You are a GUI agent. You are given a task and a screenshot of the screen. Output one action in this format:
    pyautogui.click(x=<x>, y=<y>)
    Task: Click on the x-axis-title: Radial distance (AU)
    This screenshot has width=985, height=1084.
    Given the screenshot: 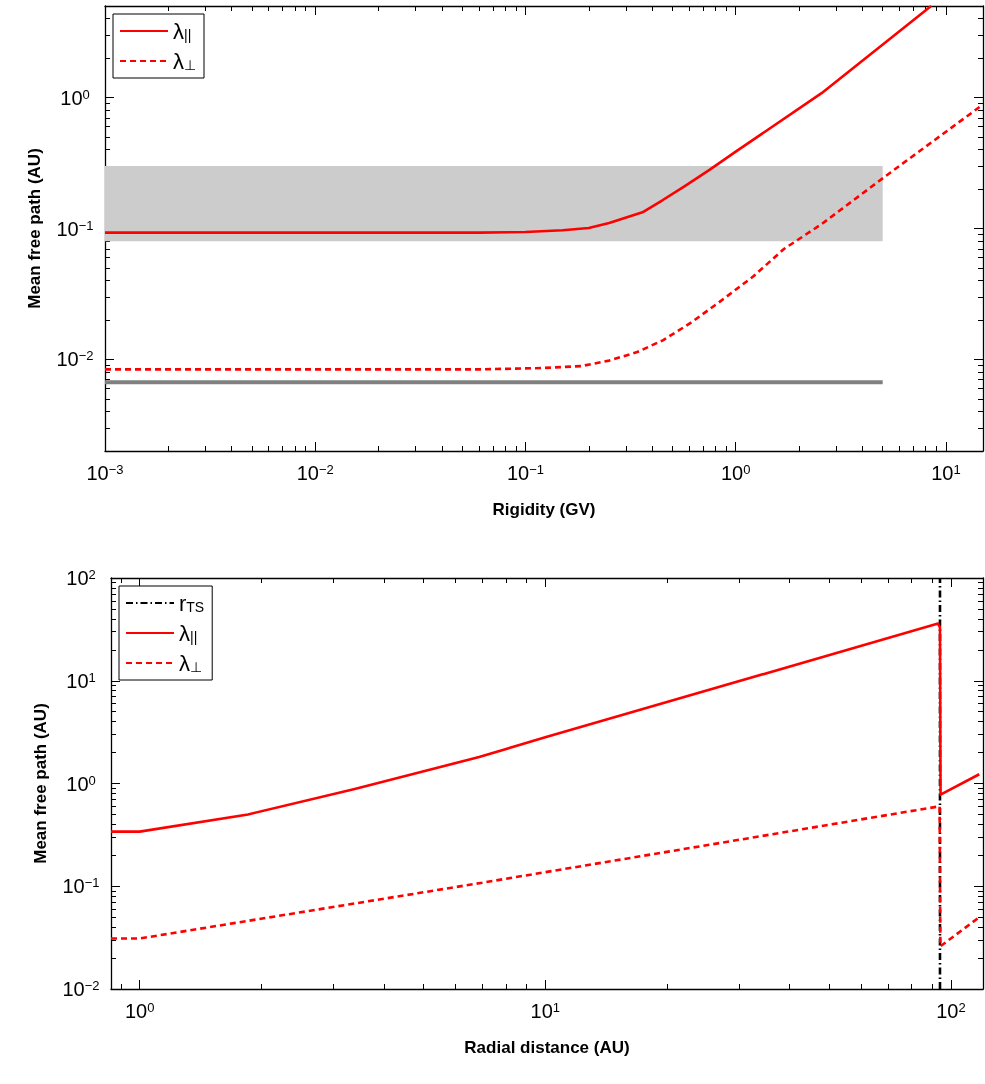 What is the action you would take?
    pyautogui.click(x=547, y=1047)
    